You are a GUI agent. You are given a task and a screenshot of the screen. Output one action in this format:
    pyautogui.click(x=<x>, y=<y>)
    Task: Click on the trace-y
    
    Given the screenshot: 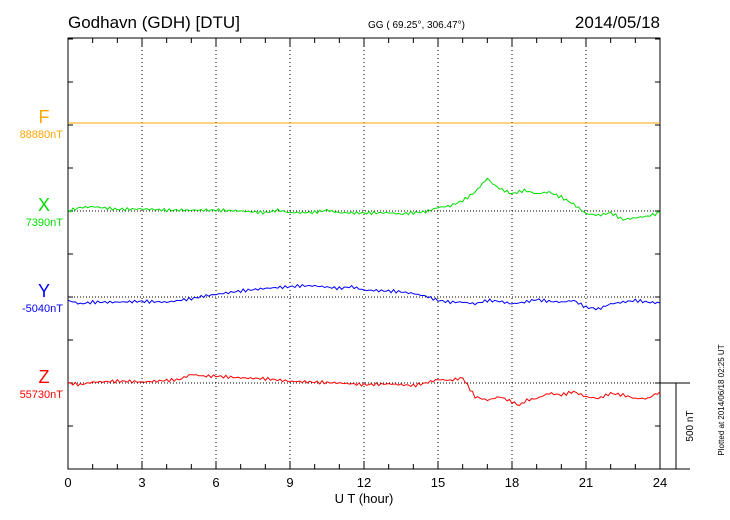 What is the action you would take?
    pyautogui.click(x=364, y=297)
    